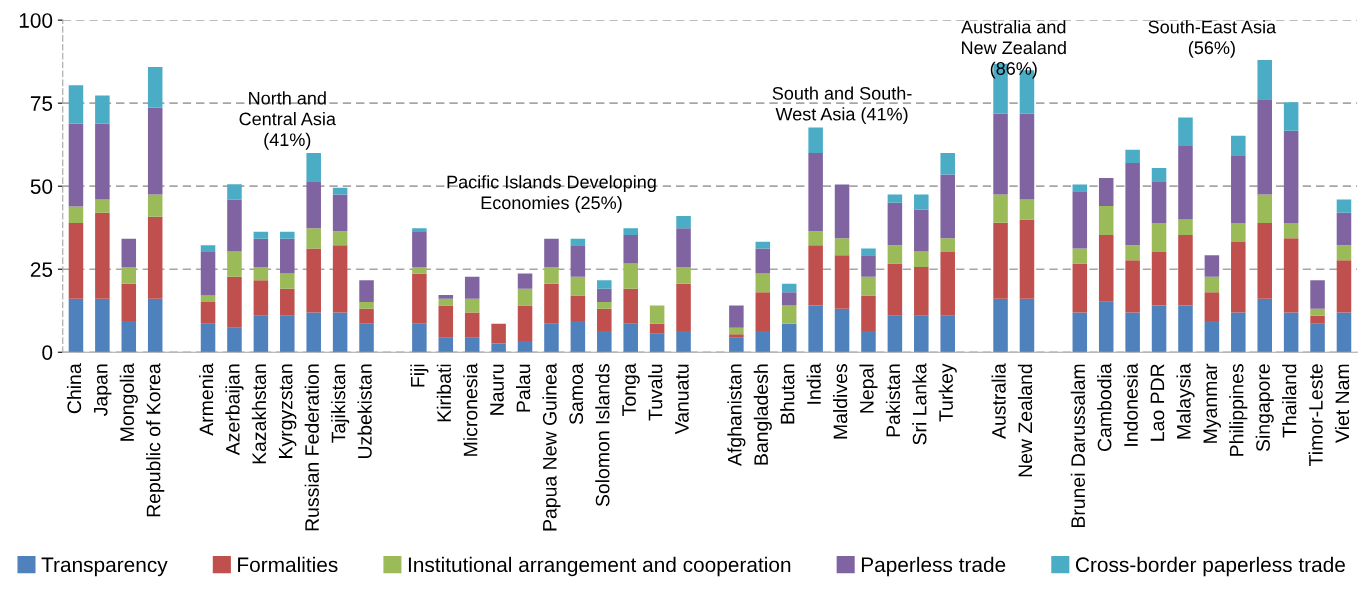 This screenshot has height=592, width=1364. What do you see at coordinates (206, 399) in the screenshot?
I see `x-tick-label: Armenia` at bounding box center [206, 399].